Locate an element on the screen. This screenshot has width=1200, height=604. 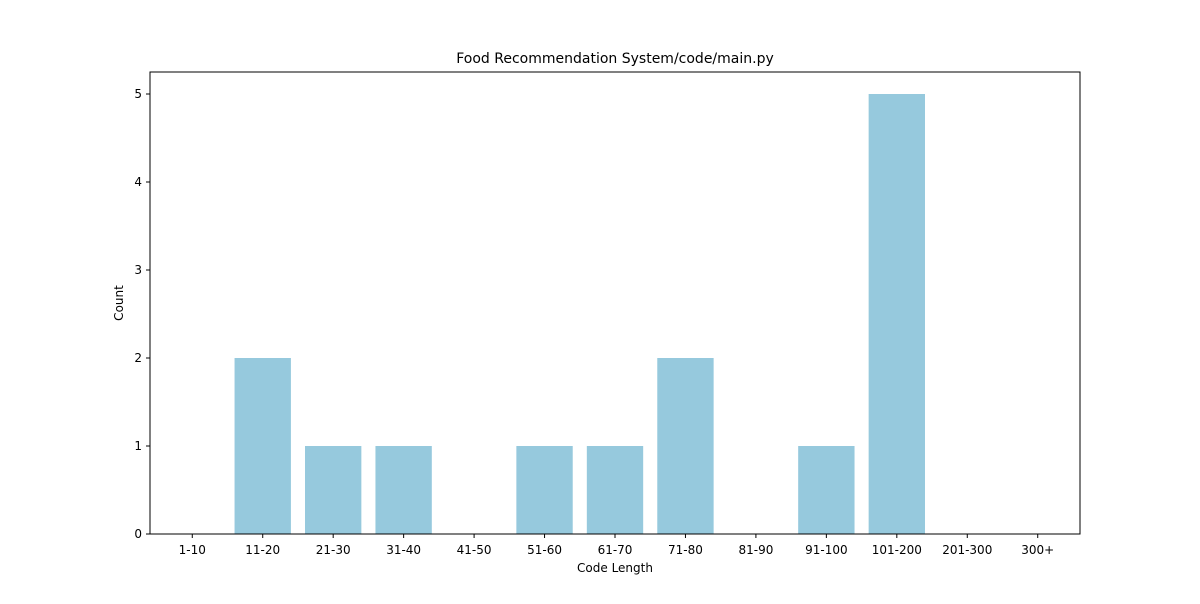
y-tick-label: 1 is located at coordinates (138, 446).